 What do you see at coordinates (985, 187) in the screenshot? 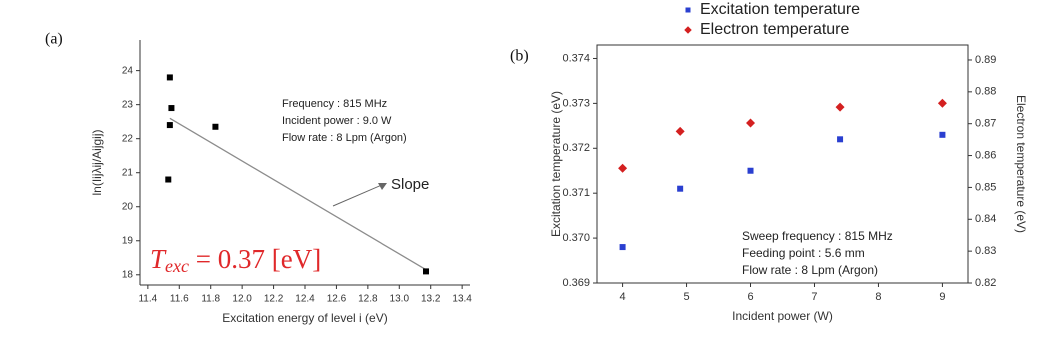
I see `y2-tick-label: 0.85` at bounding box center [985, 187].